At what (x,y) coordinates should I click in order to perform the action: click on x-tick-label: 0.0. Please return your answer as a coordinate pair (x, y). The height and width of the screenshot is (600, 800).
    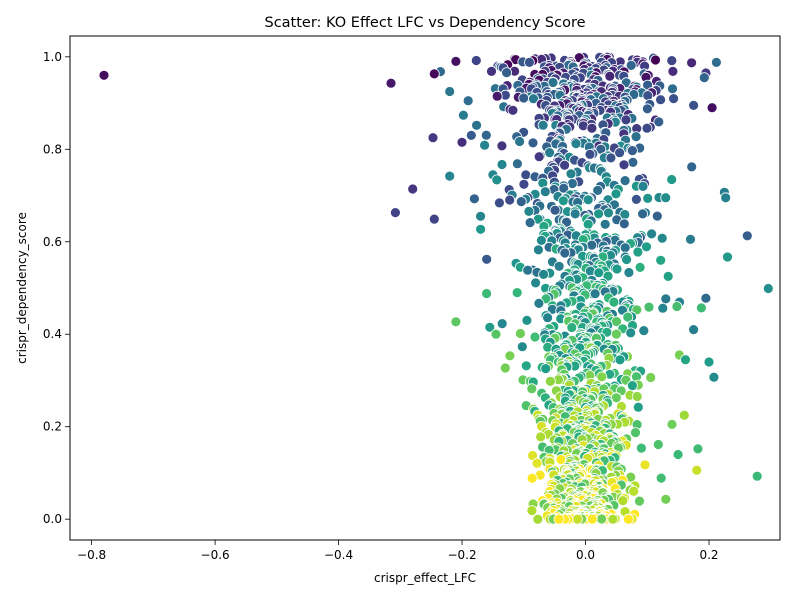
    Looking at the image, I should click on (585, 555).